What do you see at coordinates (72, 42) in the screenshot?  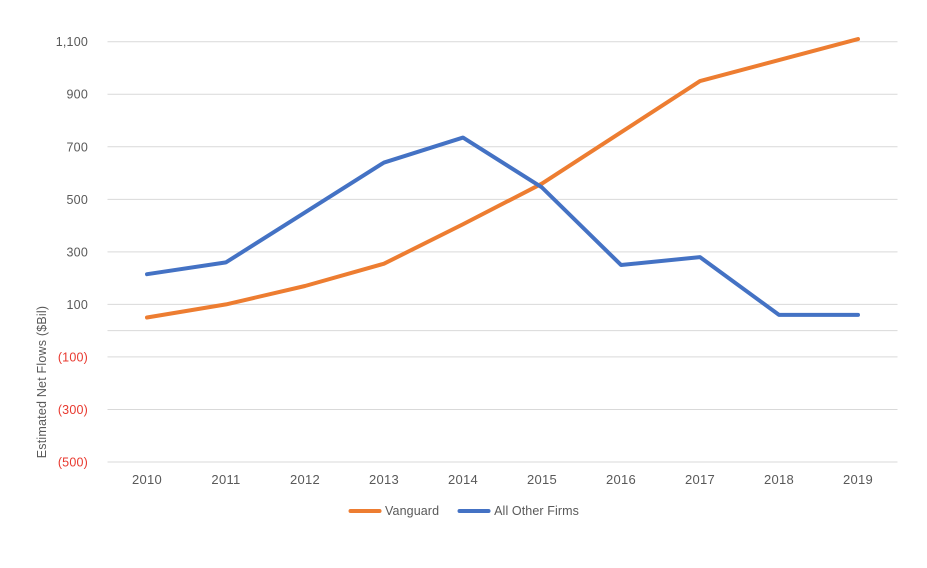 I see `y-tick-label: 1,100` at bounding box center [72, 42].